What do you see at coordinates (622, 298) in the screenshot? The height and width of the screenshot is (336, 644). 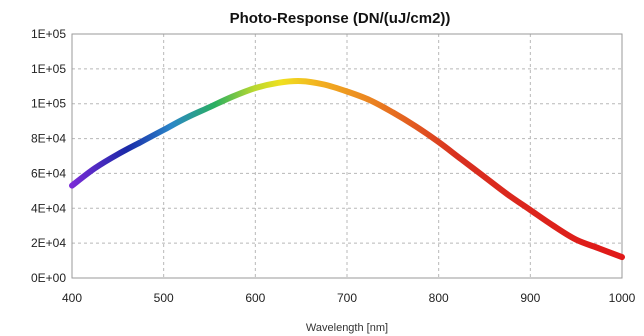 I see `x-tick-label: 1000` at bounding box center [622, 298].